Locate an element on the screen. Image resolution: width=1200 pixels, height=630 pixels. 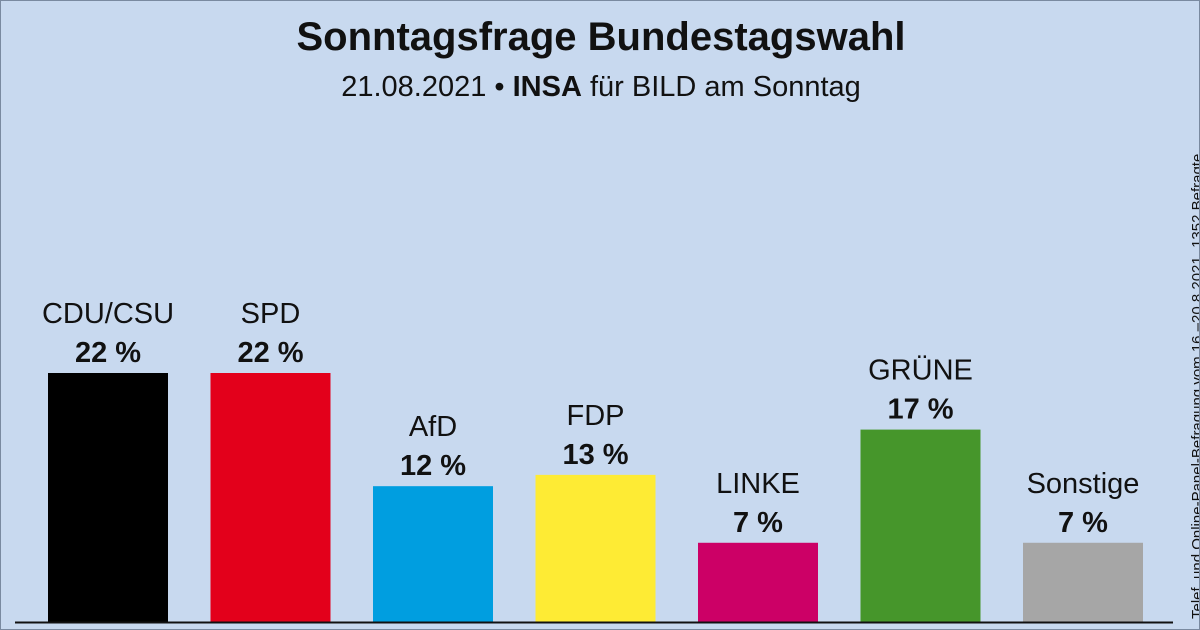
bar-spd is located at coordinates (270, 497).